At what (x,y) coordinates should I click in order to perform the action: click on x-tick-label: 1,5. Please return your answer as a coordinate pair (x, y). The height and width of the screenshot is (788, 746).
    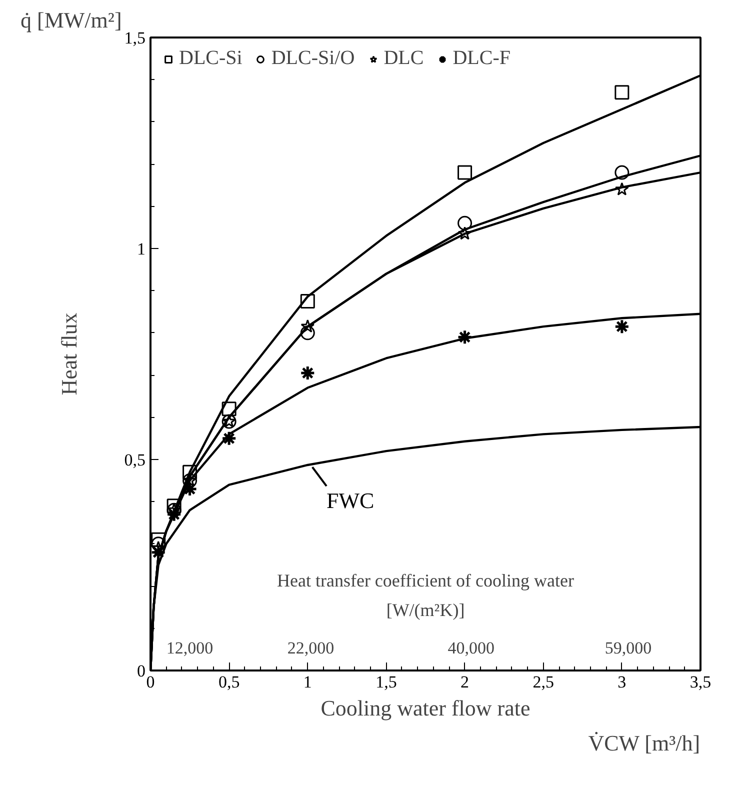
    Looking at the image, I should click on (386, 682).